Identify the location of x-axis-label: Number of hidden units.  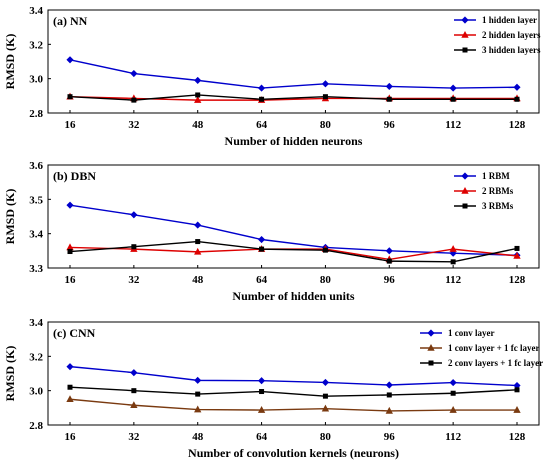
(293, 296).